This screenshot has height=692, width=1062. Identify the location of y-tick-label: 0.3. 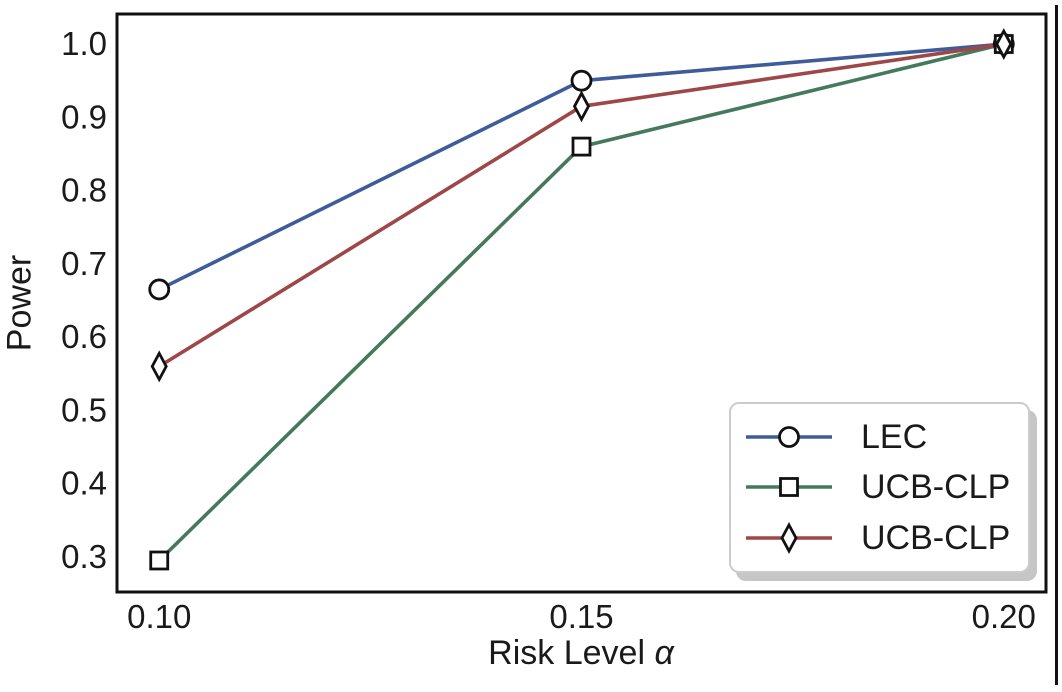
(84, 556).